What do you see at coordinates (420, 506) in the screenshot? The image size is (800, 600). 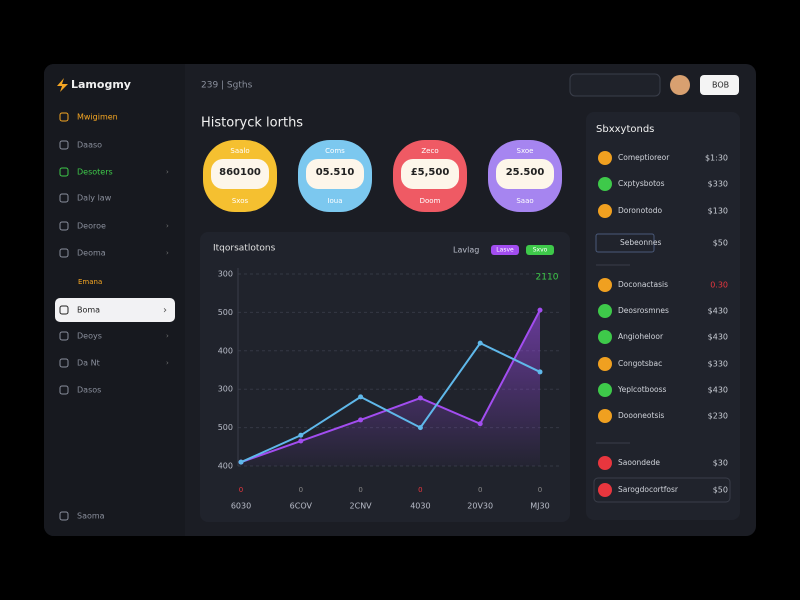 I see `x-tick-label: 4030` at bounding box center [420, 506].